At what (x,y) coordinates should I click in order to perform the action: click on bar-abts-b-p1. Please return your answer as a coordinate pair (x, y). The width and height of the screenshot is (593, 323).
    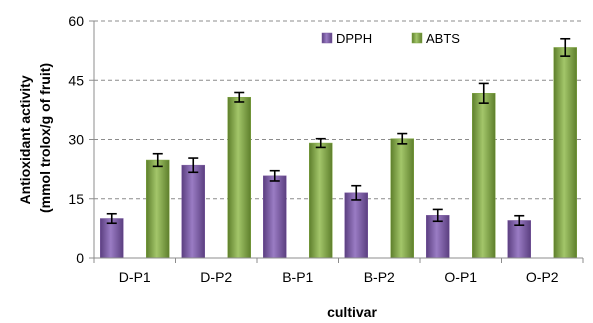
    Looking at the image, I should click on (320, 200).